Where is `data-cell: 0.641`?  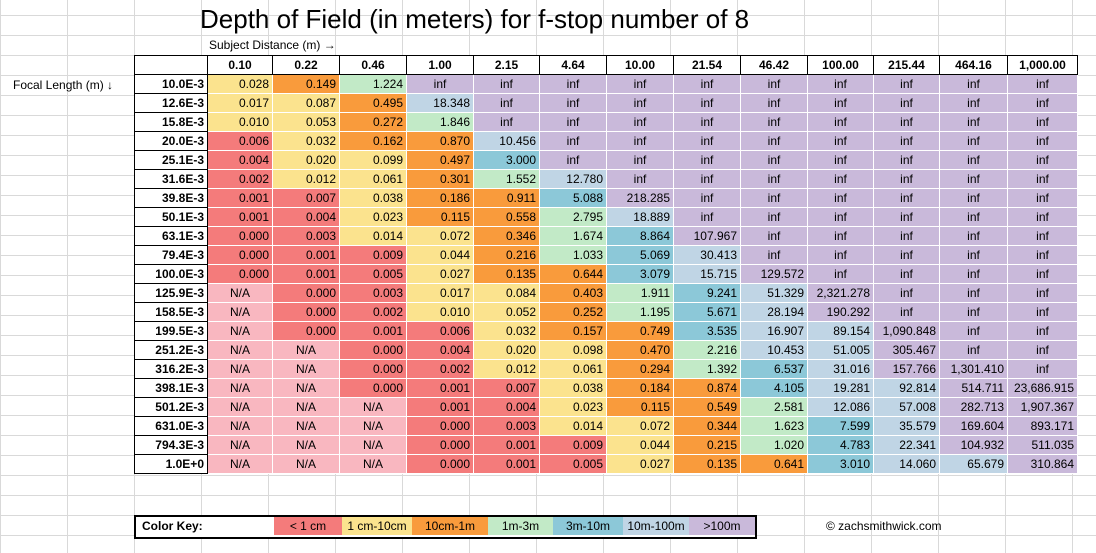
data-cell: 0.641 is located at coordinates (774, 464).